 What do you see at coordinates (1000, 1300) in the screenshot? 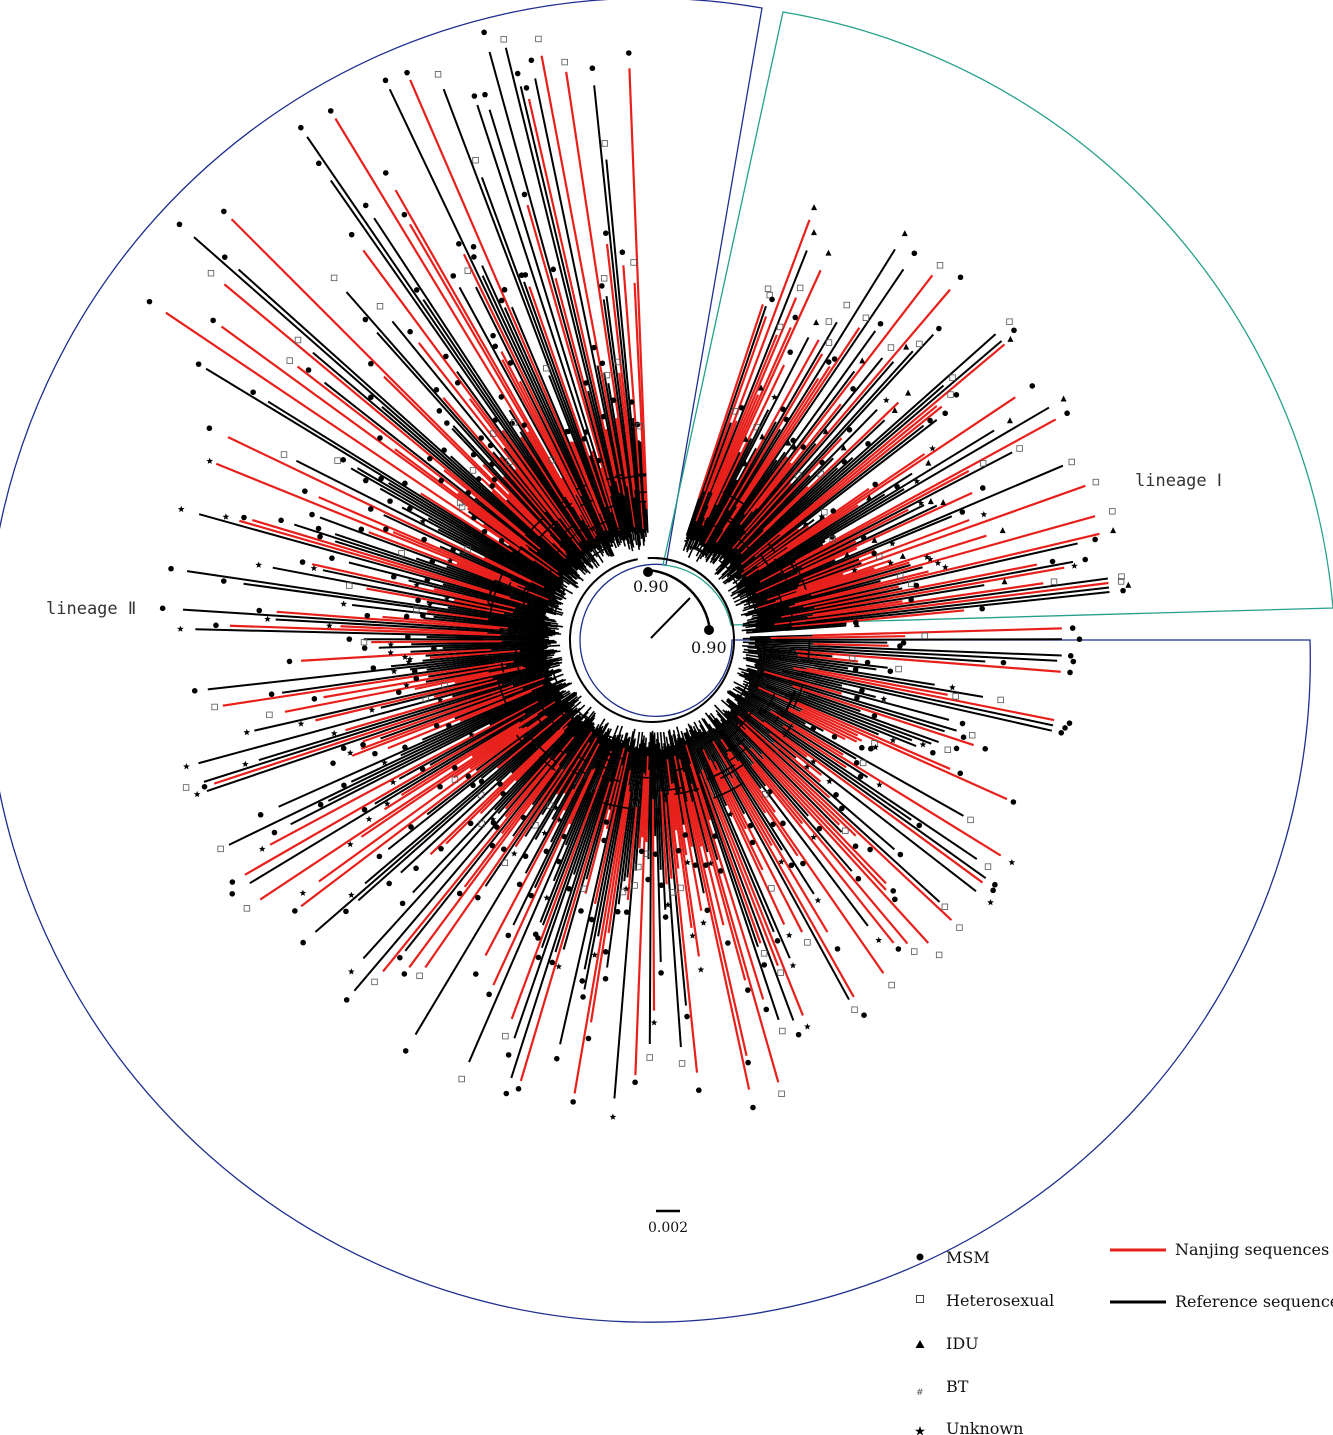
I see `legend-label-heterosexual: Heterosexual` at bounding box center [1000, 1300].